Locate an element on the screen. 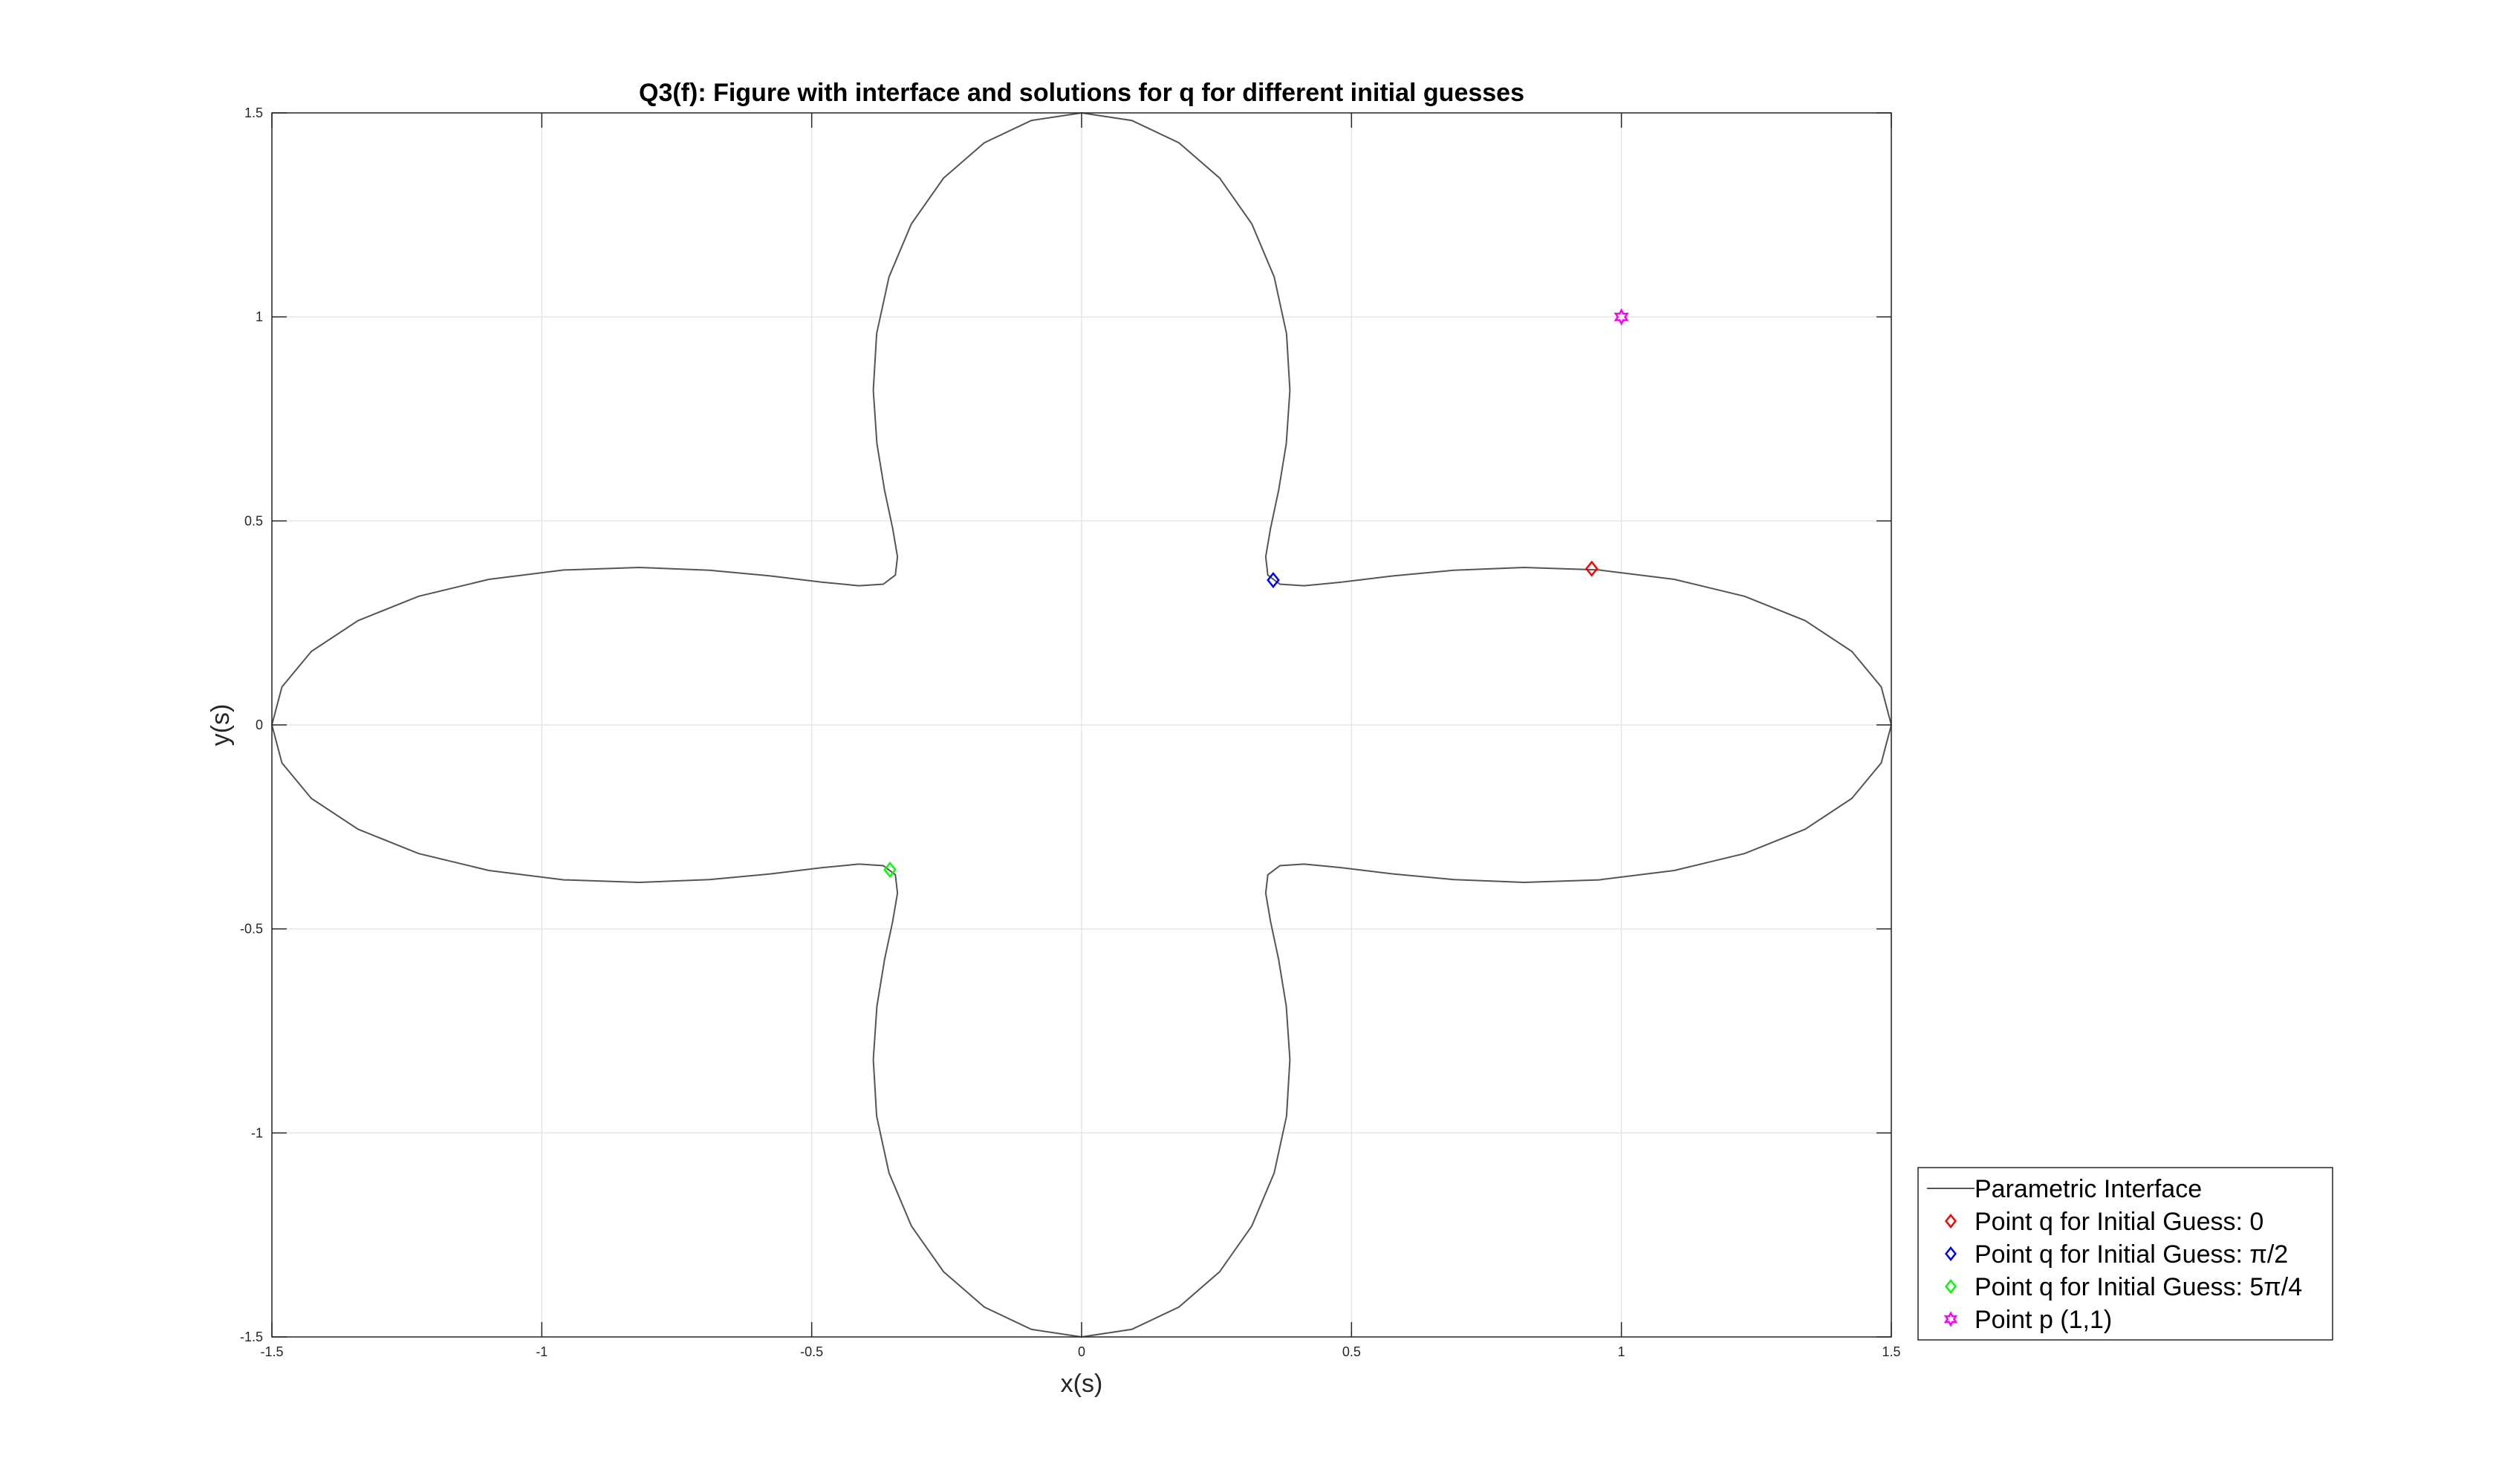  legend-item: Point p (1,1) is located at coordinates (2028, 1320).